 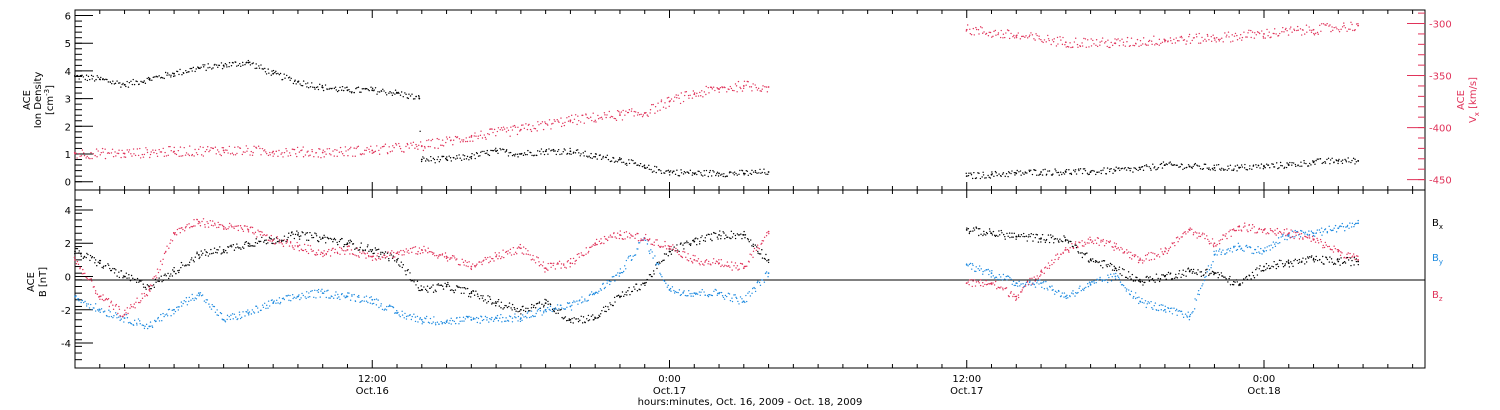 What do you see at coordinates (66, 344) in the screenshot?
I see `y-tick-label-left: -4` at bounding box center [66, 344].